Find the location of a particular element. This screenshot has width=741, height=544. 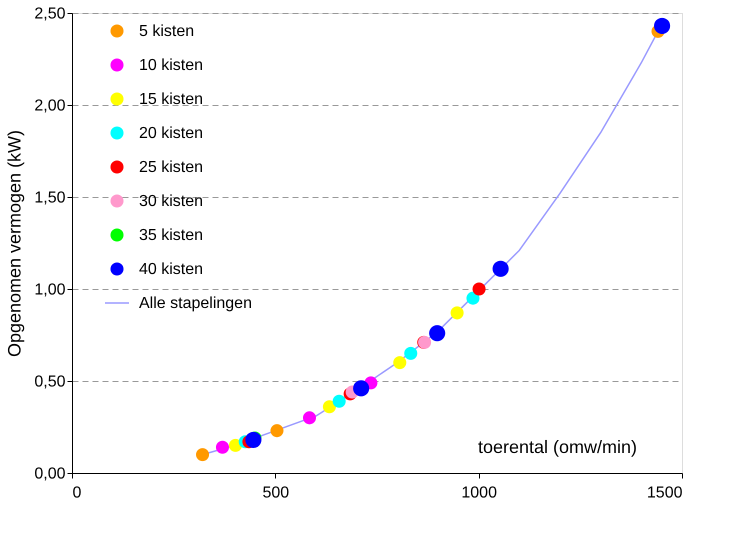

y-tick-label: 1,00 is located at coordinates (50, 290).